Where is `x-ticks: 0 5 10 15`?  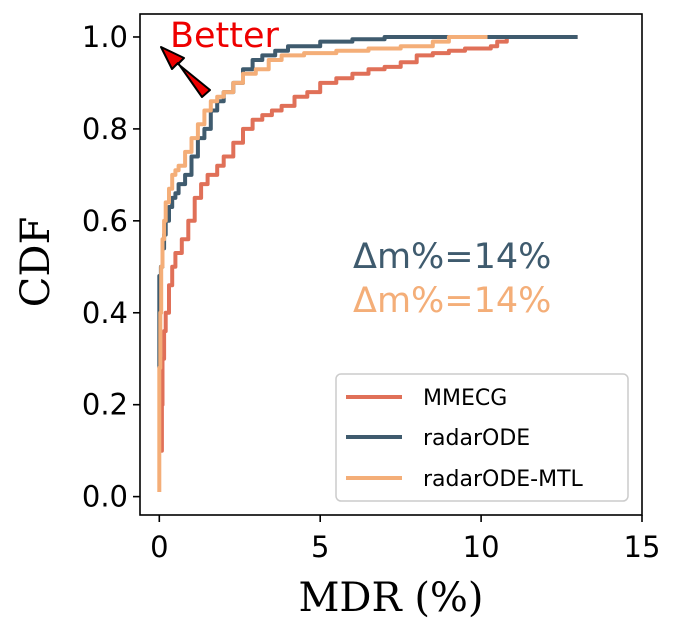 x-ticks: 0 5 10 15 is located at coordinates (405, 539).